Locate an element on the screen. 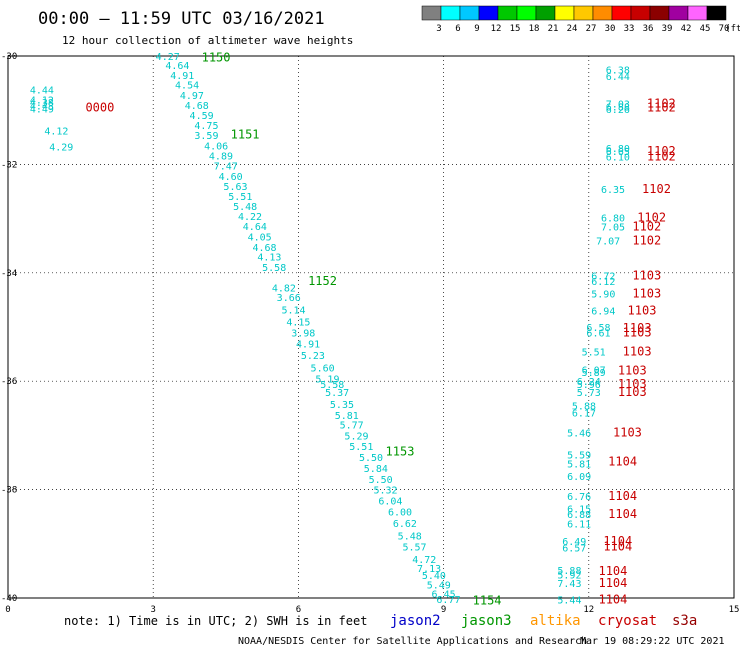  swh-value-label: 6.00 is located at coordinates (400, 512).